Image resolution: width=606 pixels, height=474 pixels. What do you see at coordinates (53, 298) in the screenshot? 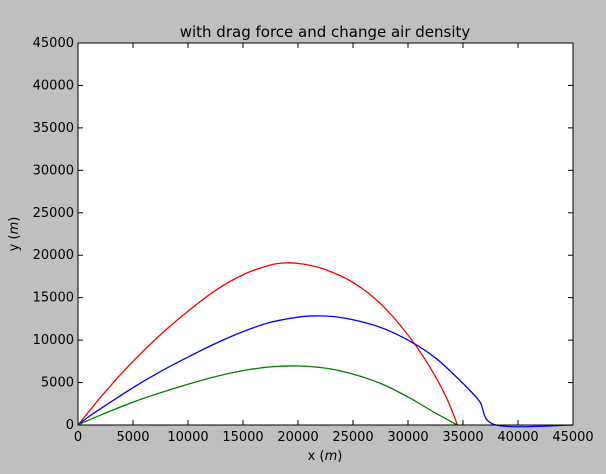
I see `y-tick-label: 15000` at bounding box center [53, 298].